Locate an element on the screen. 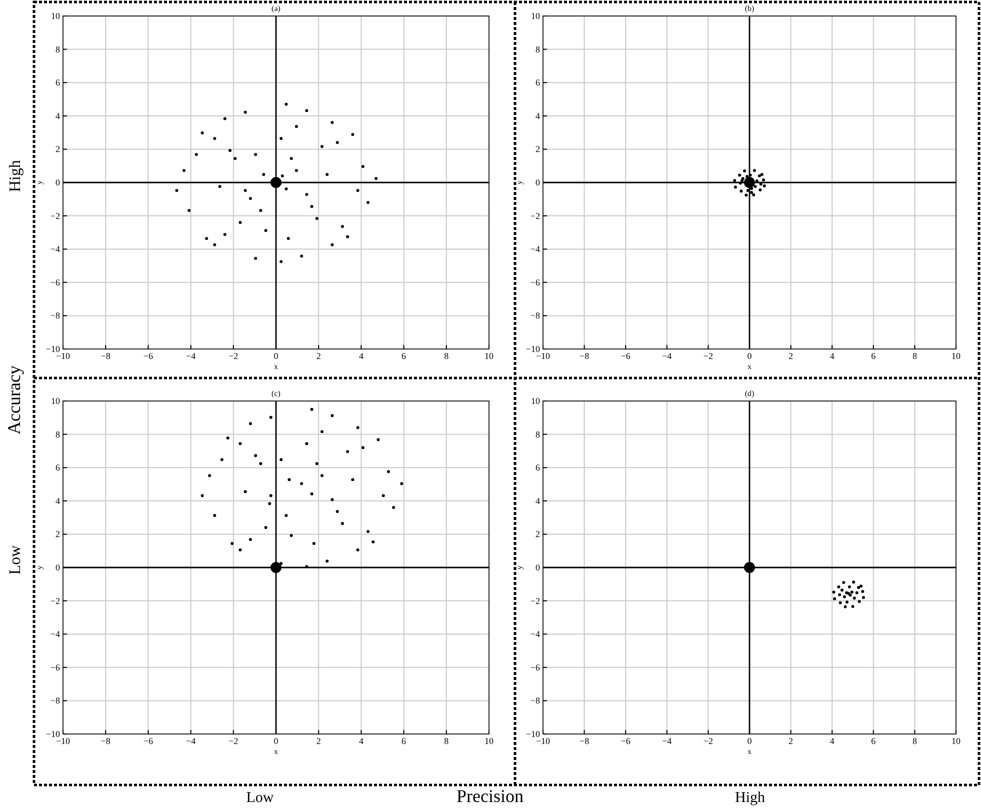 This screenshot has height=809, width=981. x-tick-label: −8 is located at coordinates (105, 741).